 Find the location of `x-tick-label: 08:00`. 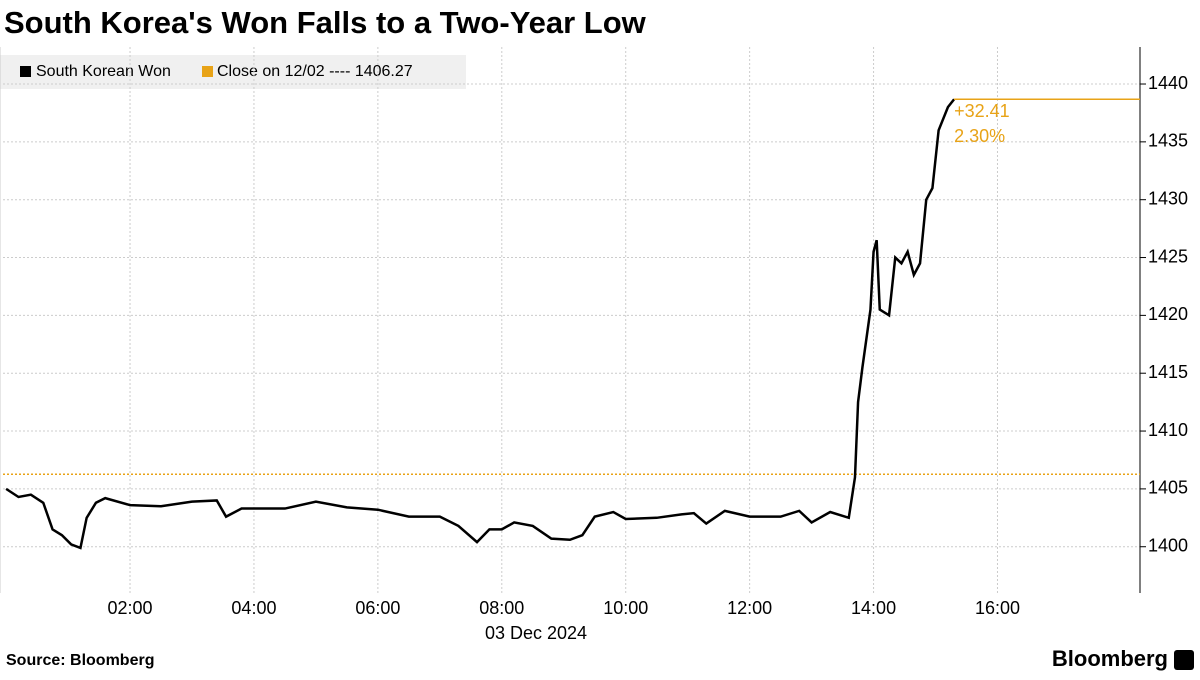

x-tick-label: 08:00 is located at coordinates (501, 608).